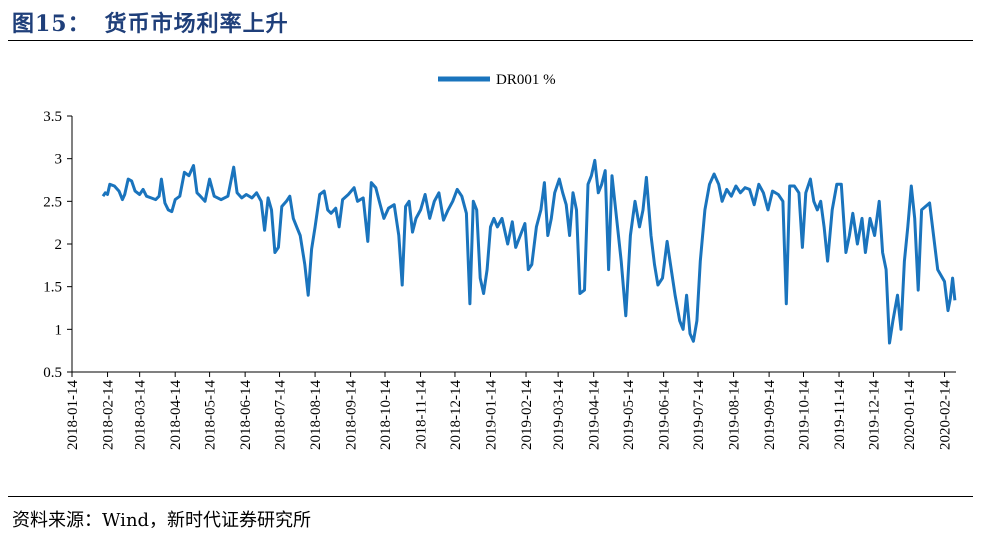 This screenshot has width=981, height=546. Describe the element at coordinates (665, 415) in the screenshot. I see `x-tick-label: 2019-06-14` at that location.